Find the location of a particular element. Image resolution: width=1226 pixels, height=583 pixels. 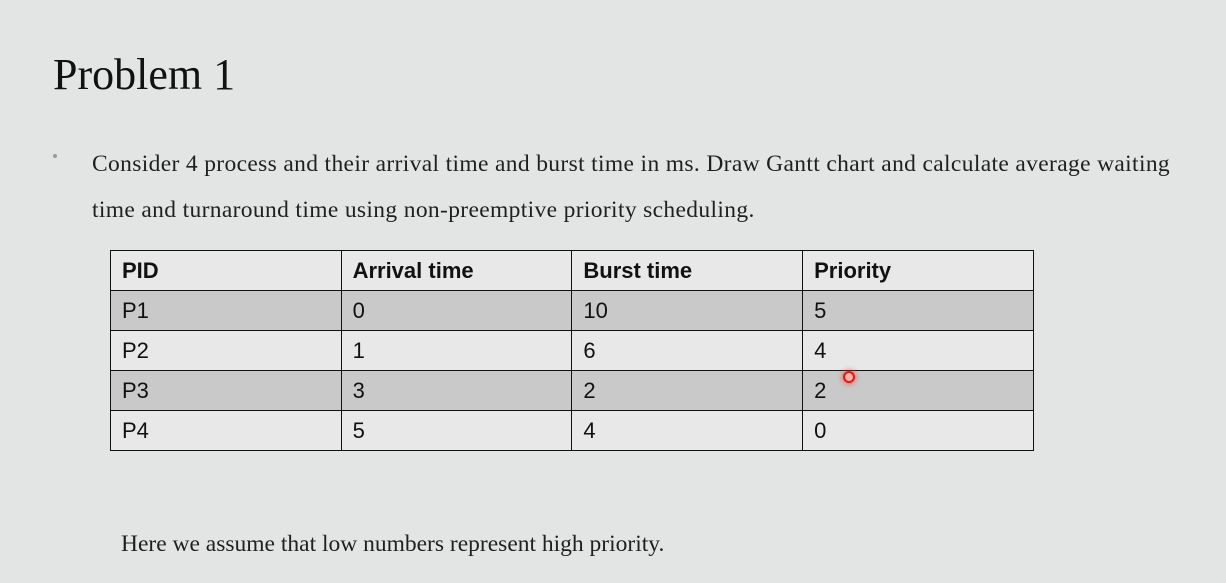

header-priority: Priority is located at coordinates (918, 270).